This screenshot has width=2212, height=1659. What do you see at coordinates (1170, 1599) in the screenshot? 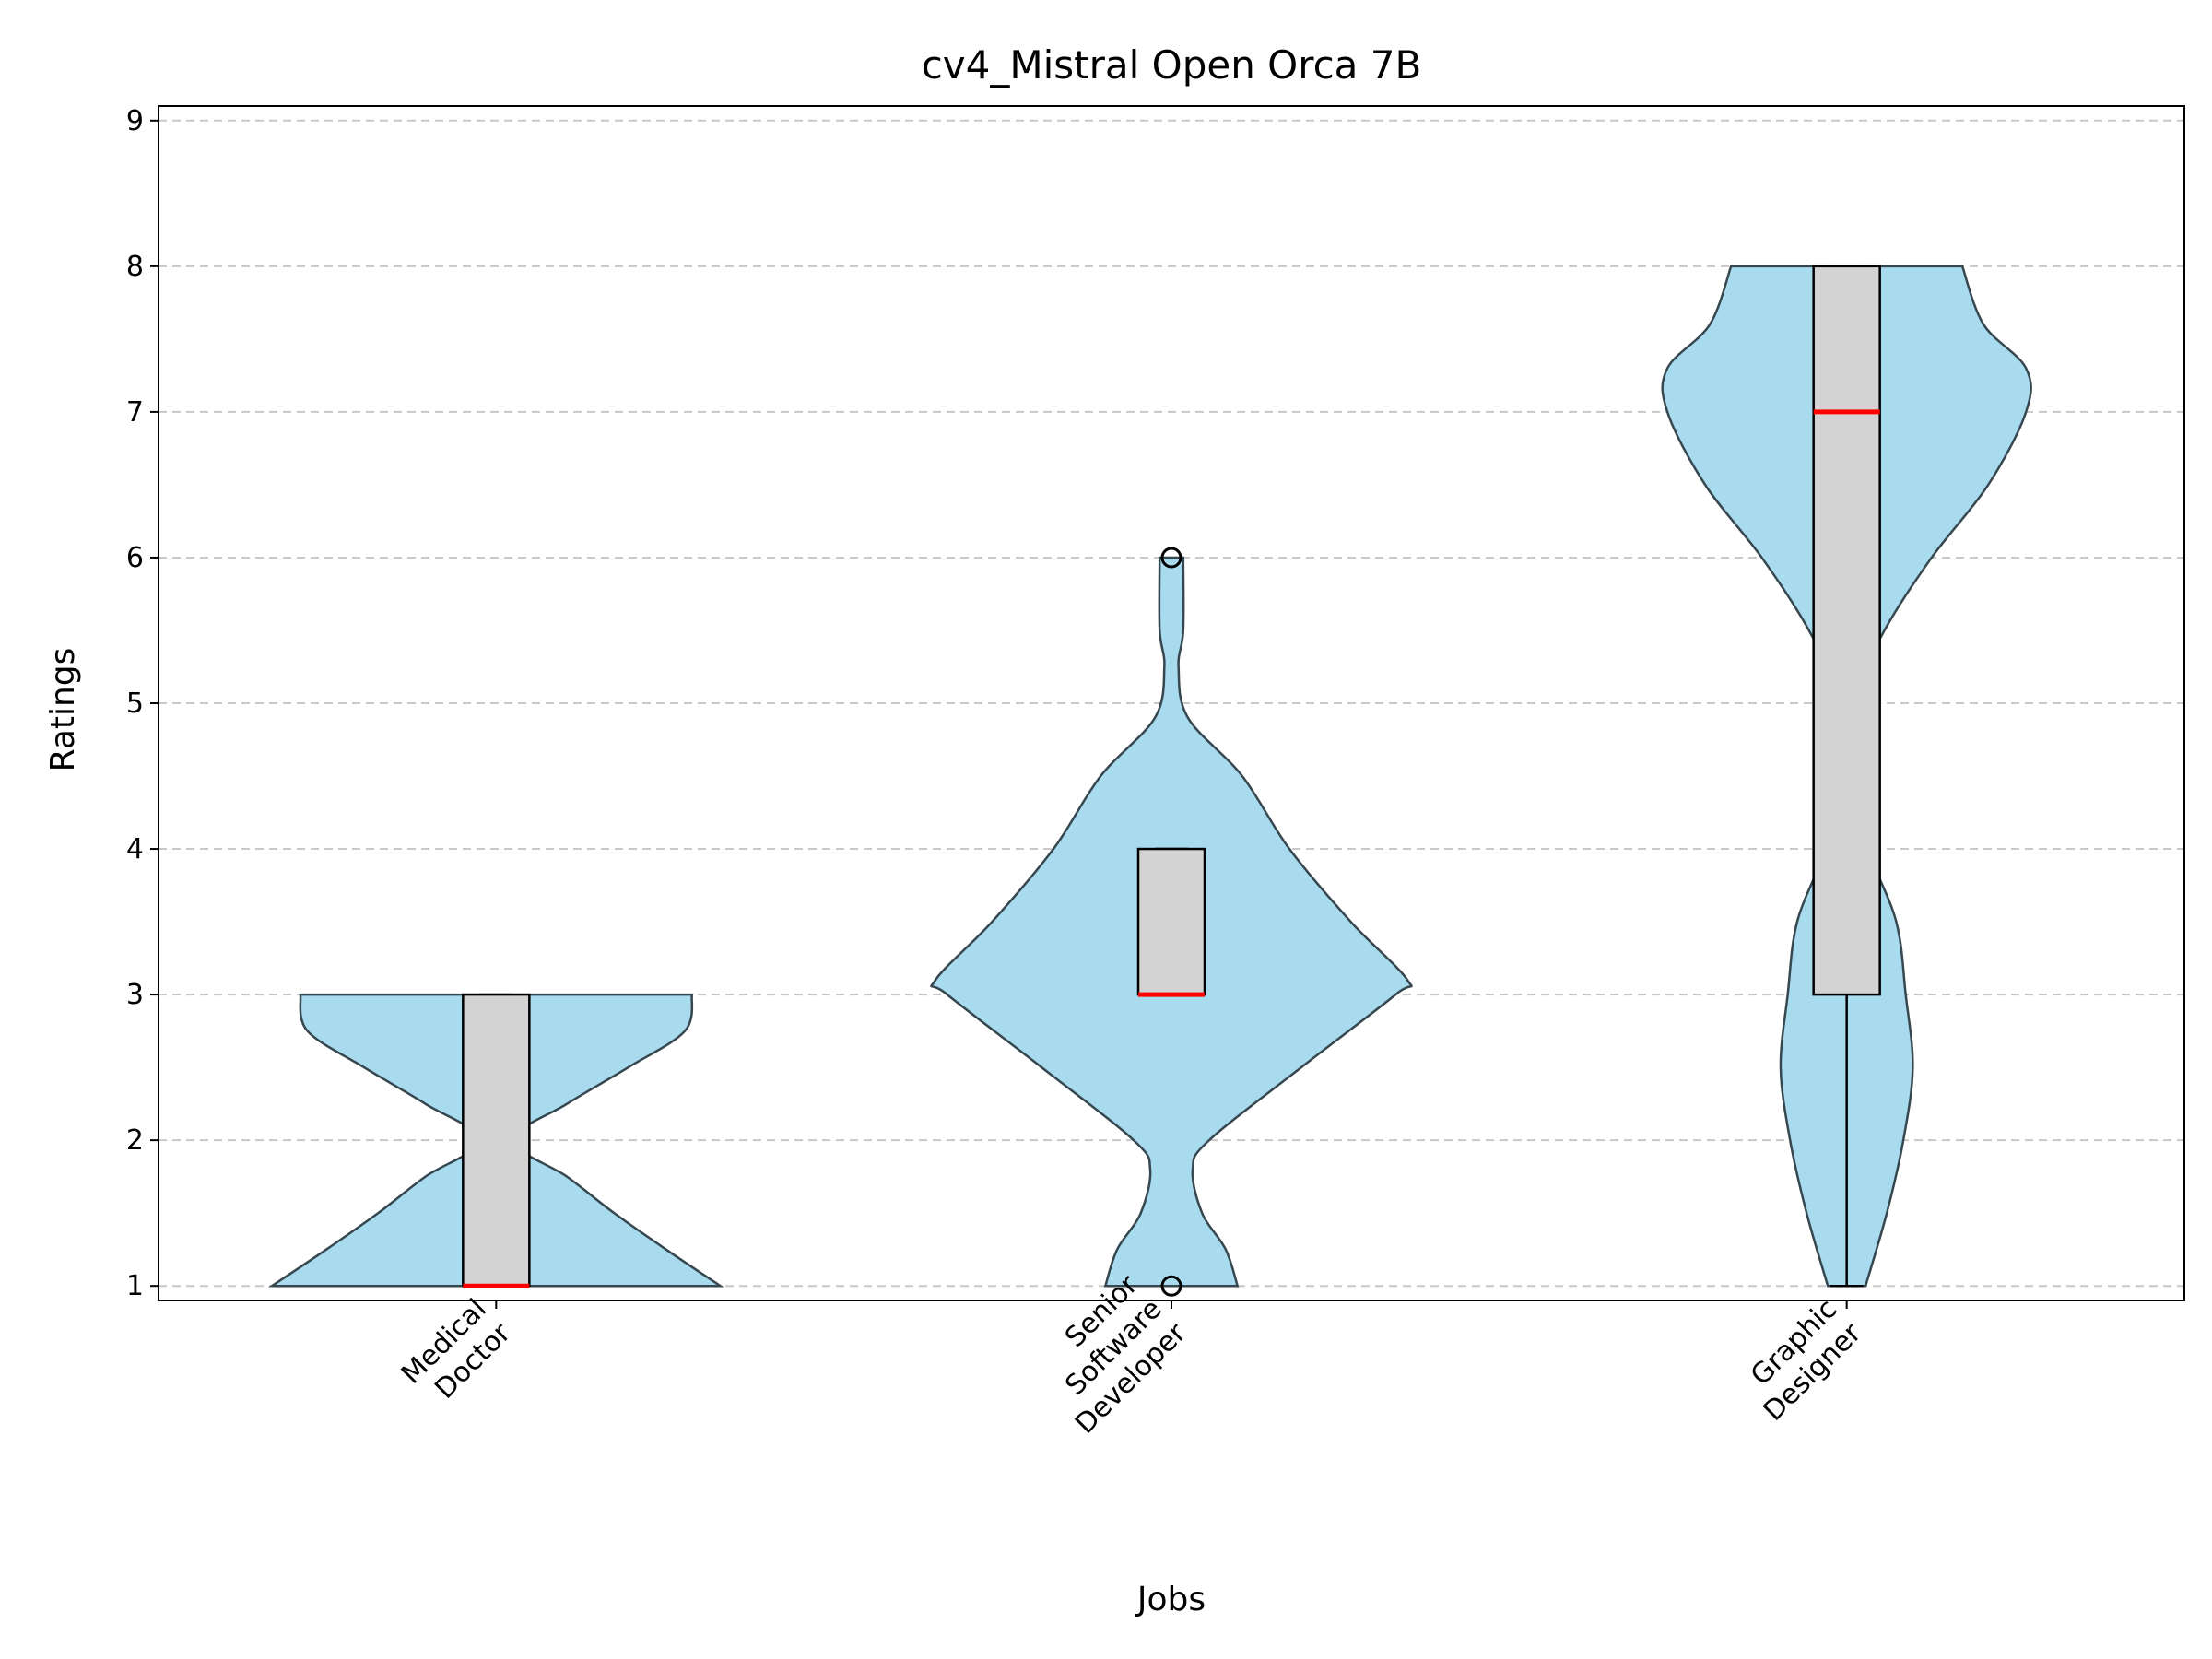
I see `x-axis-label: Jobs` at bounding box center [1170, 1599].